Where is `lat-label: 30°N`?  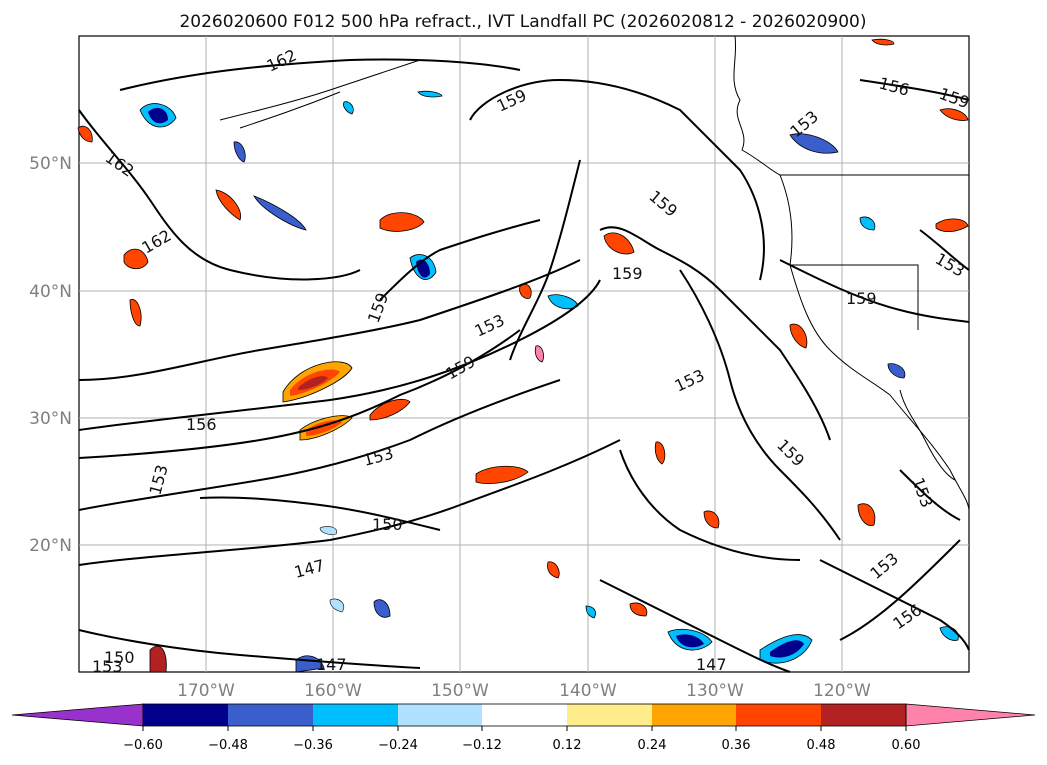
lat-label: 30°N is located at coordinates (50, 419).